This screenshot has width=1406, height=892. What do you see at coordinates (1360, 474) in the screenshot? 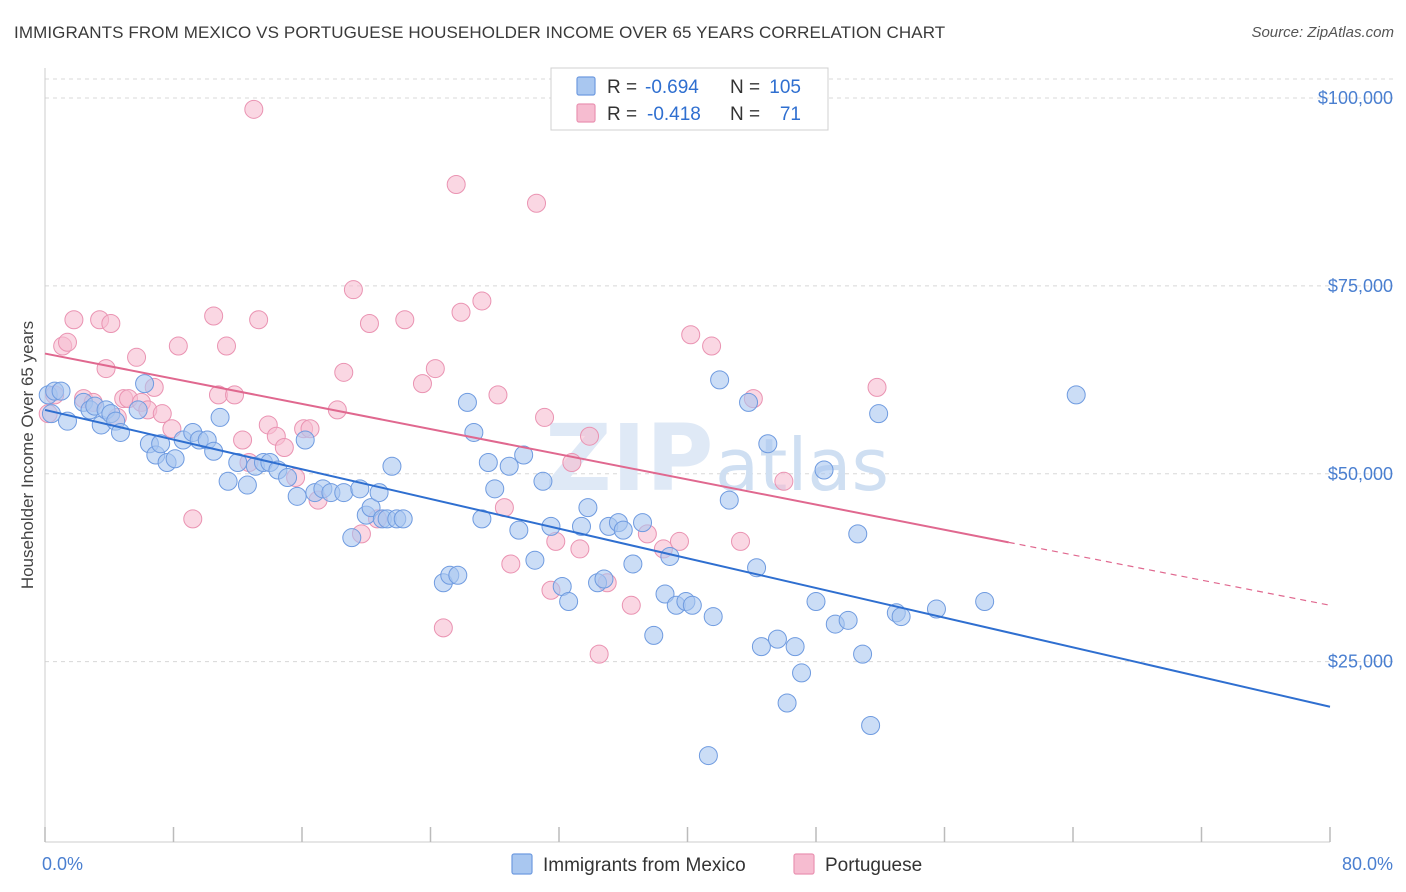
I see `y-tick-label: $50,000` at bounding box center [1360, 474].